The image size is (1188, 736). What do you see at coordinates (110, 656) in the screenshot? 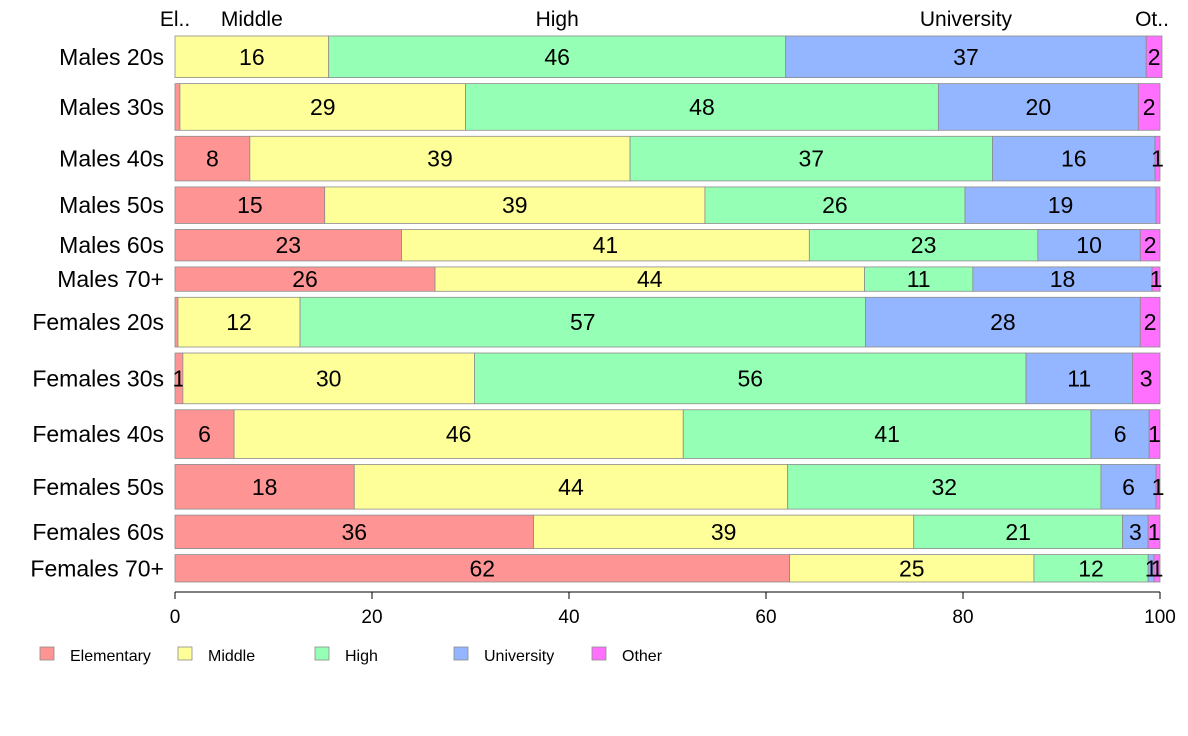
I see `legend-label: Elementary` at bounding box center [110, 656].